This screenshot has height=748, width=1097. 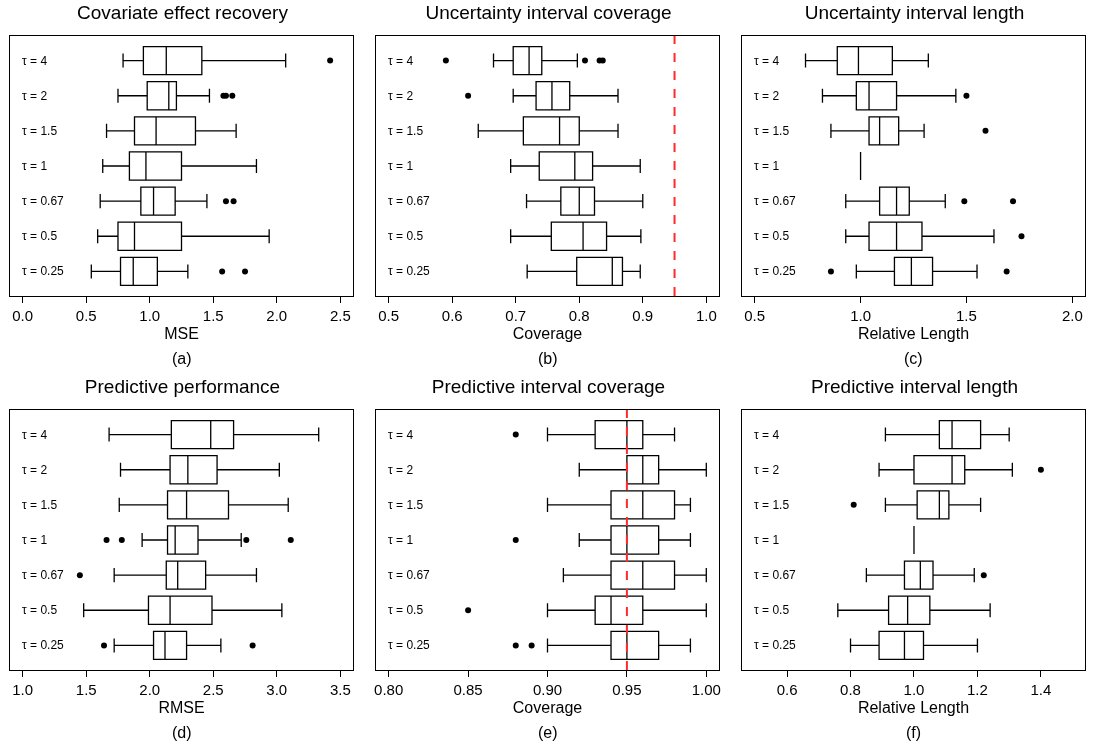 What do you see at coordinates (627, 690) in the screenshot?
I see `x-tick-label: 0.95` at bounding box center [627, 690].